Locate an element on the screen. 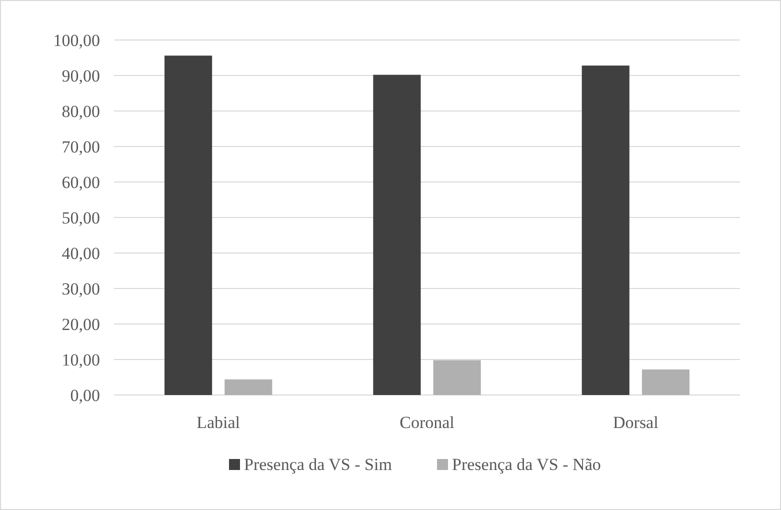 The width and height of the screenshot is (781, 510). y-tick-label: 90,00 is located at coordinates (81, 76).